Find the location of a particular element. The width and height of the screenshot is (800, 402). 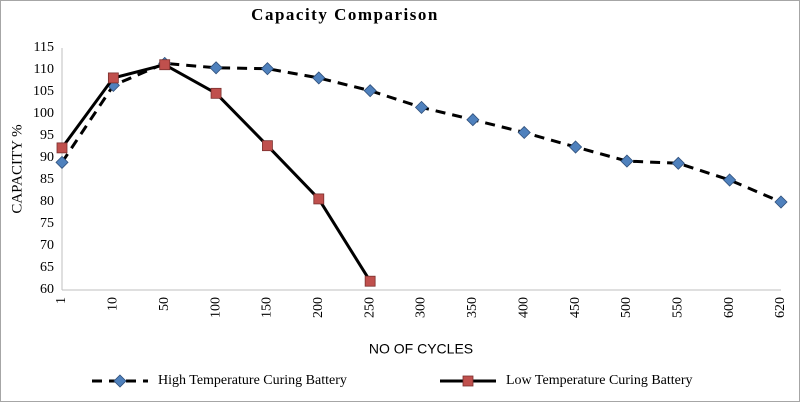

y-tick-label: 100 is located at coordinates (43, 113).